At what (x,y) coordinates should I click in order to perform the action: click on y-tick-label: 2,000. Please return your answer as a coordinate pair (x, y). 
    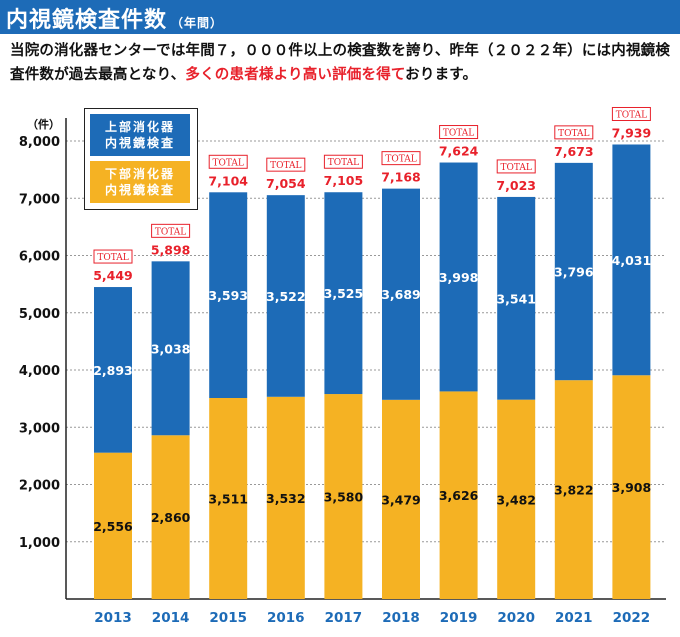
    Looking at the image, I should click on (39, 486).